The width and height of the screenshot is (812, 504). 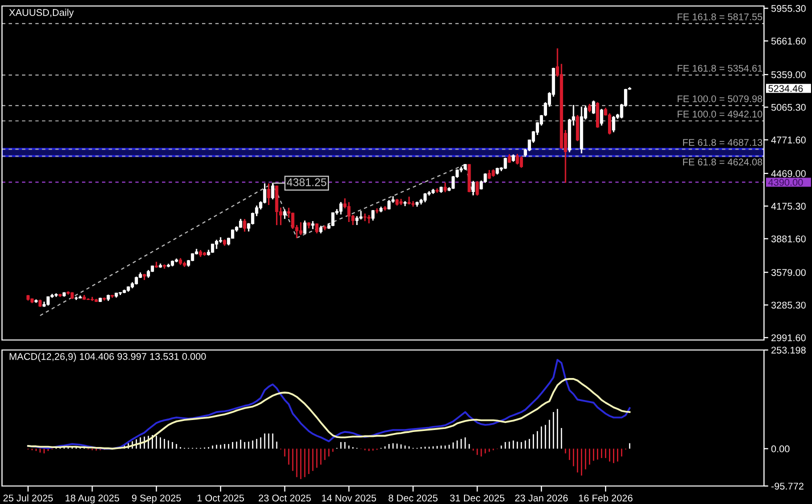 I want to click on x-tick-label: 8 Dec 2025, so click(x=413, y=498).